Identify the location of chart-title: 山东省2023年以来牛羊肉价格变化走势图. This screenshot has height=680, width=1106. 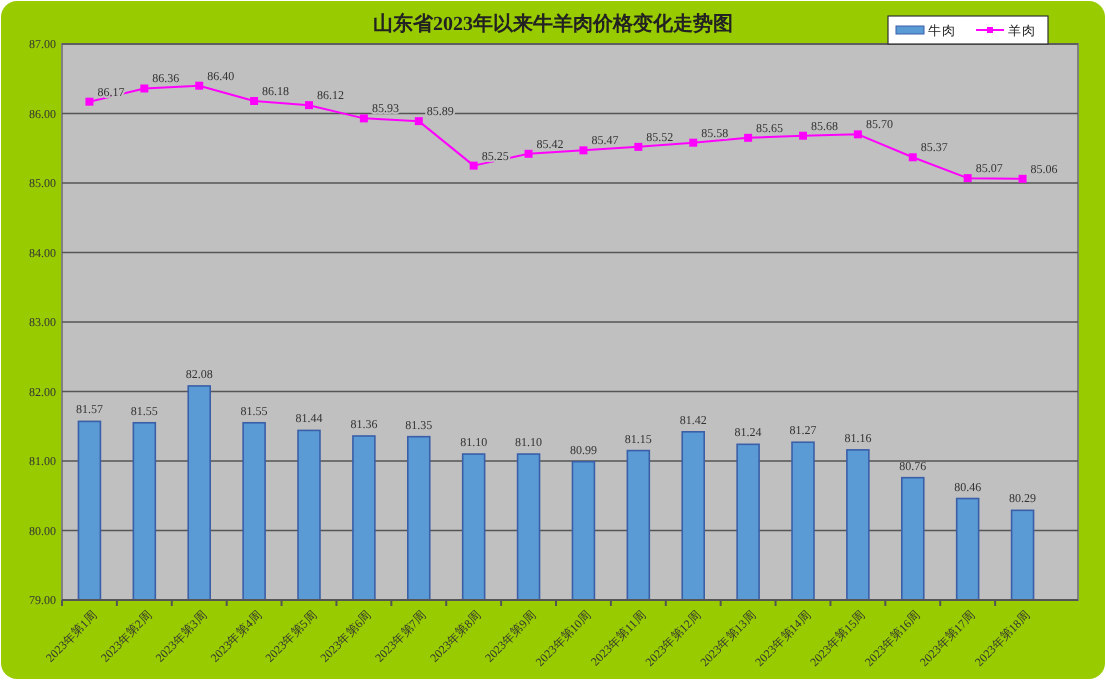
(553, 24).